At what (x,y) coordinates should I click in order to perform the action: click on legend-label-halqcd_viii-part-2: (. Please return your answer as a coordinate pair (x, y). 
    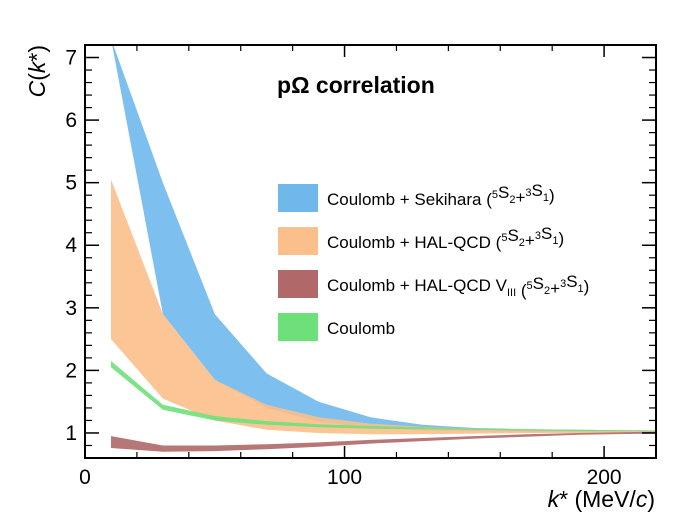
    Looking at the image, I should click on (521, 290).